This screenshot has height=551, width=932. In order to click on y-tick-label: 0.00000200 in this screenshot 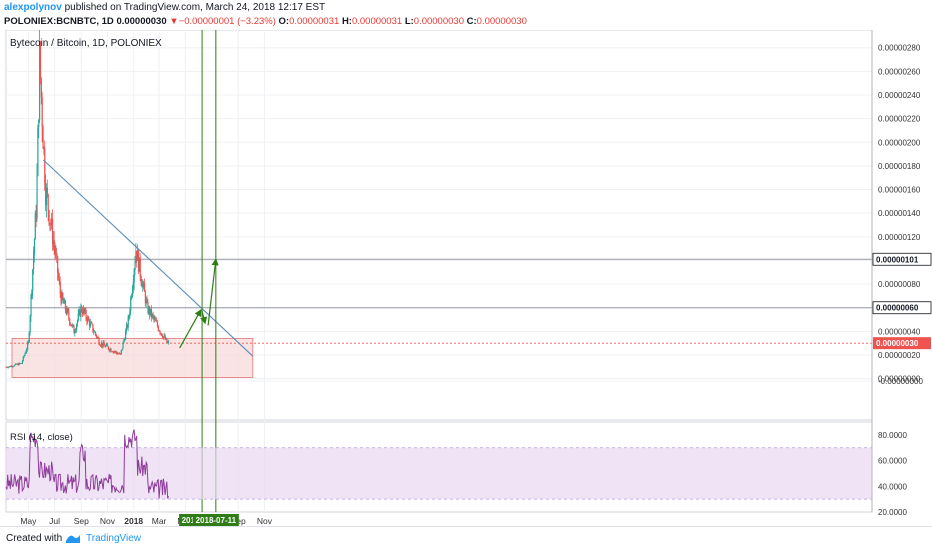, I will do `click(899, 142)`.